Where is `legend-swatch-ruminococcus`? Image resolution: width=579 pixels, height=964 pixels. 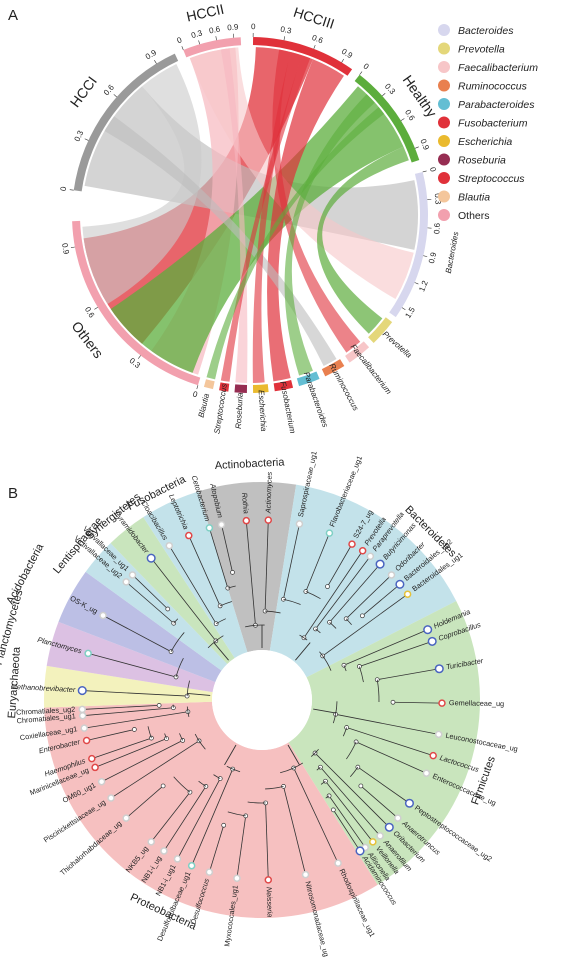
legend-swatch-ruminococcus is located at coordinates (444, 85).